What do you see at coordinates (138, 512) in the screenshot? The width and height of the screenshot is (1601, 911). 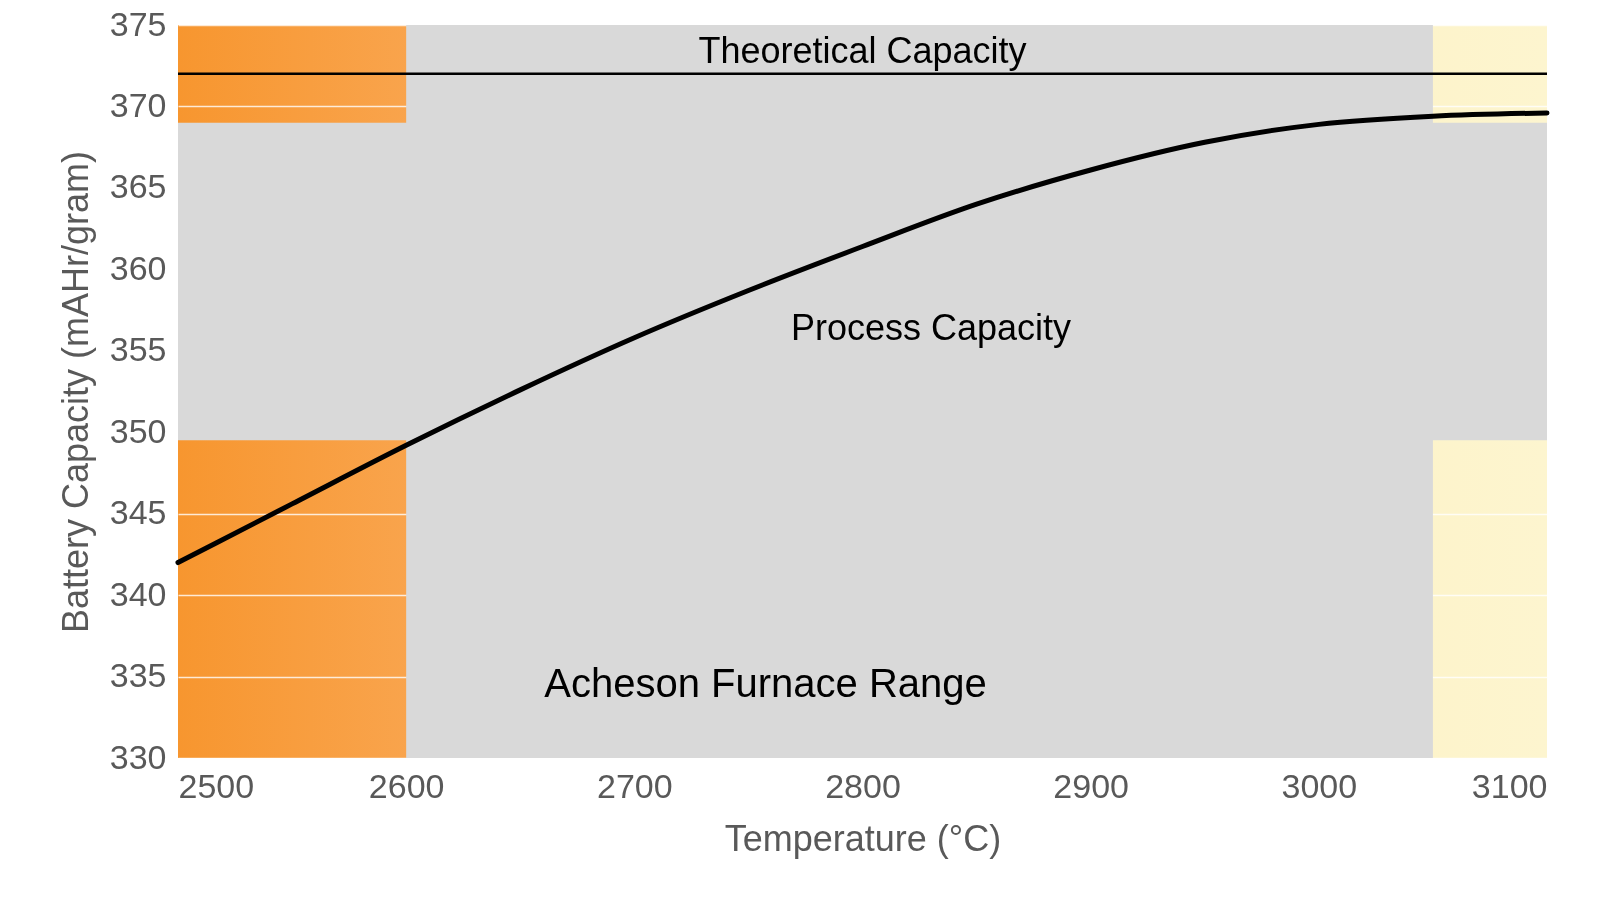 I see `y-tick-label: 345` at bounding box center [138, 512].